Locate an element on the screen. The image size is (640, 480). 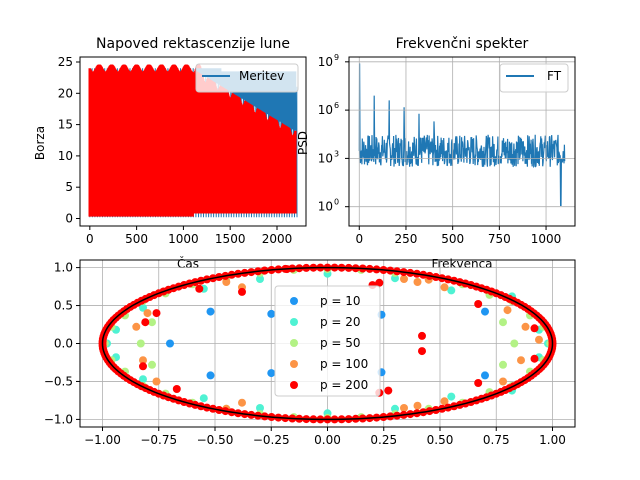
plot2-xtick-label: 0 is located at coordinates (359, 239).